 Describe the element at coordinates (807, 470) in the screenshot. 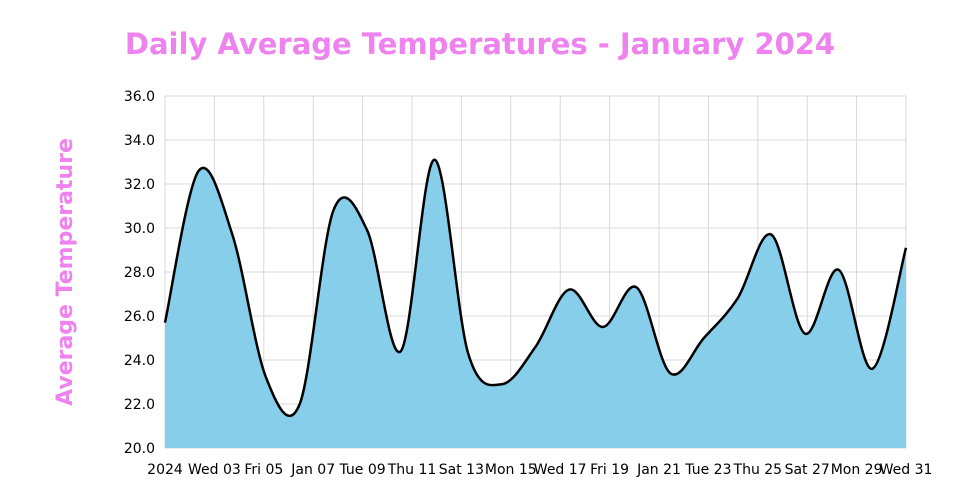

I see `x-tick-label: Sat 27` at that location.